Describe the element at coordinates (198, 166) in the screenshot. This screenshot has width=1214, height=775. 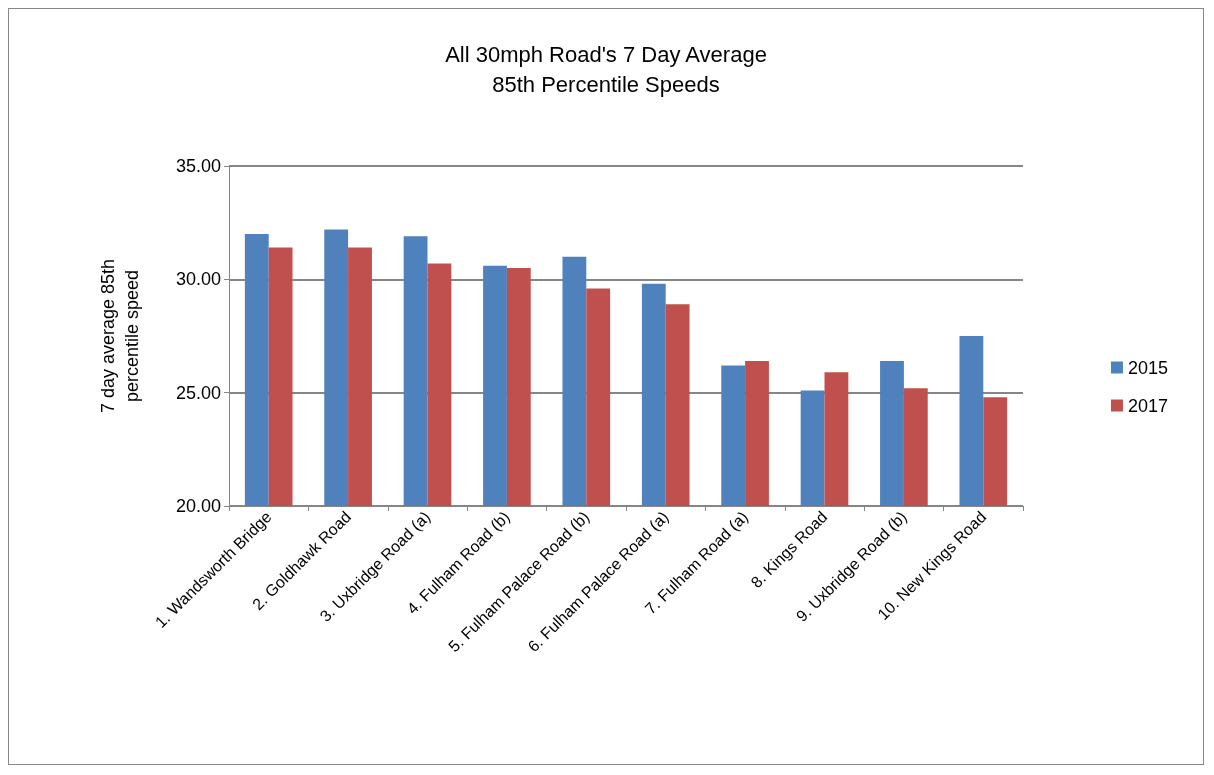
I see `y-tick-label: 35.00` at that location.